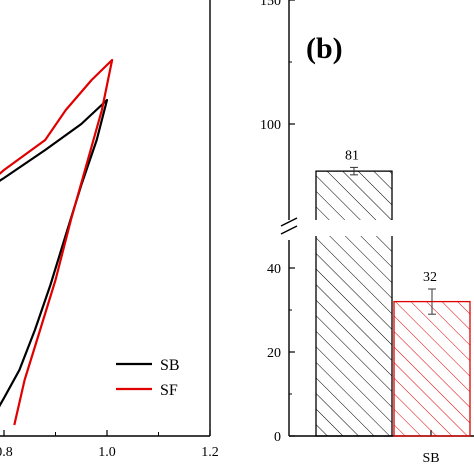 This screenshot has height=474, width=474. What do you see at coordinates (270, 4) in the screenshot?
I see `y-tick-label: 150` at bounding box center [270, 4].